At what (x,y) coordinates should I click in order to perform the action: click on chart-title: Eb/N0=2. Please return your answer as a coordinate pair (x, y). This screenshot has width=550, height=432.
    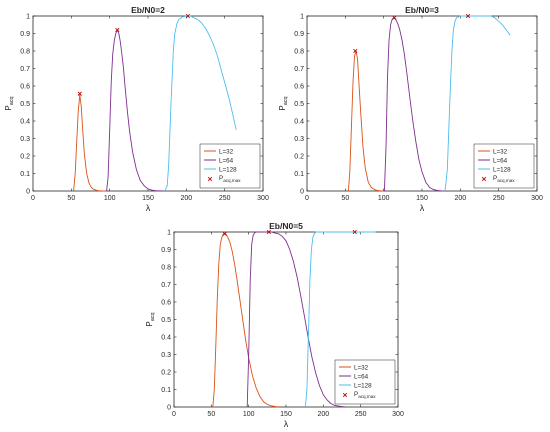
    Looking at the image, I should click on (148, 10).